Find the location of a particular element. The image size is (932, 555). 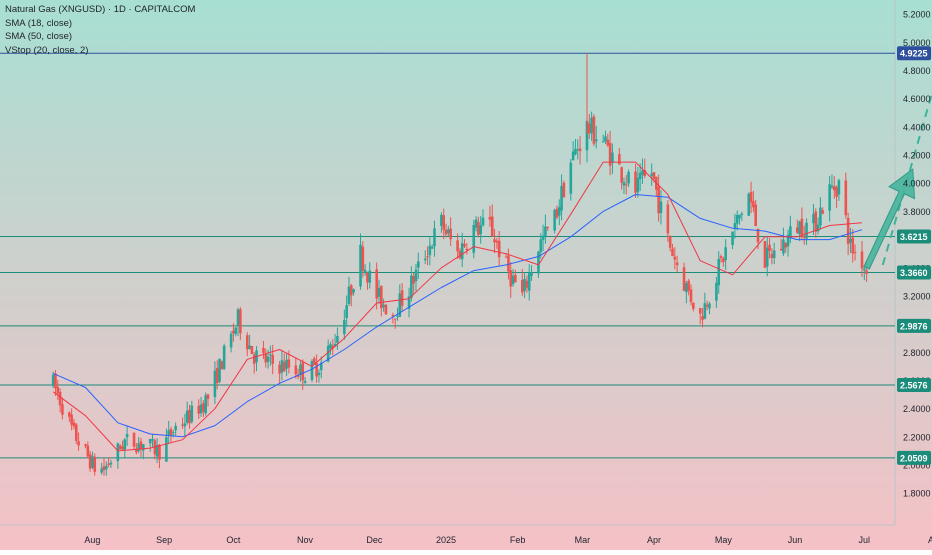

level-tag-label: 3.3660 is located at coordinates (914, 273).